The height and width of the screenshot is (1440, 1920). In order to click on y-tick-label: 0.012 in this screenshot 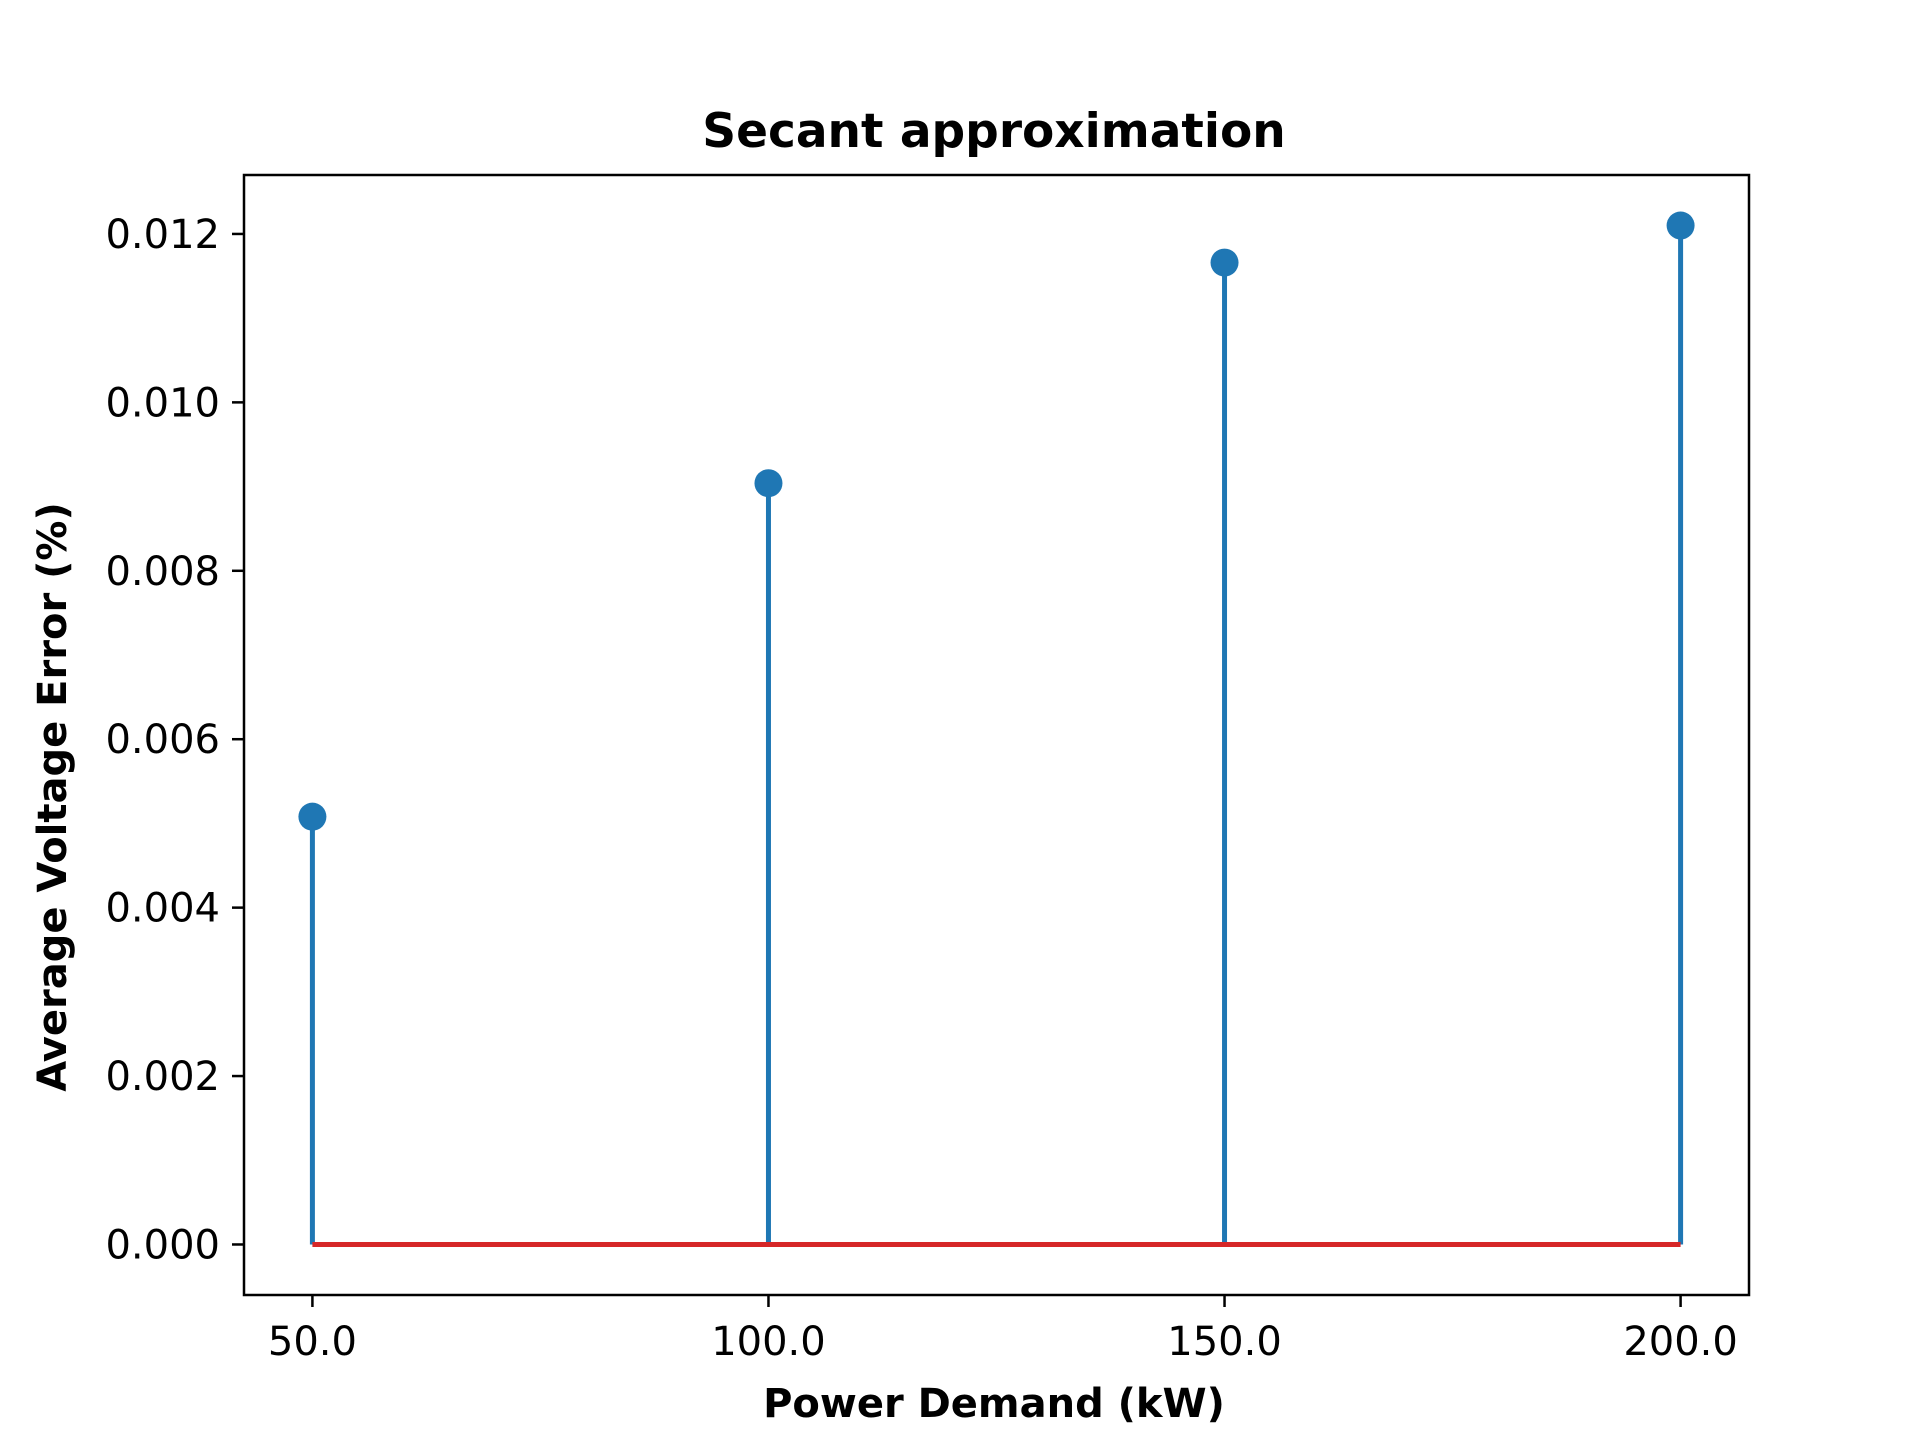, I will do `click(162, 235)`.